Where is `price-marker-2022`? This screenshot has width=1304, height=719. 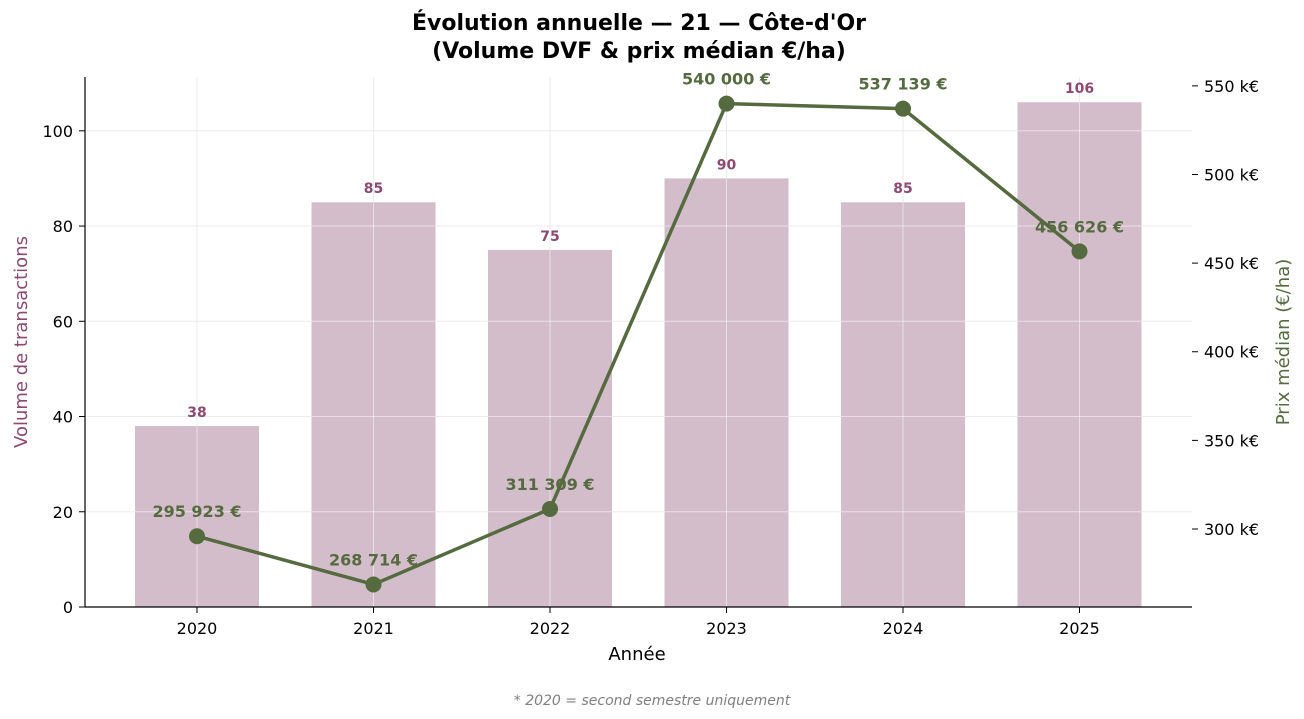
price-marker-2022 is located at coordinates (550, 508).